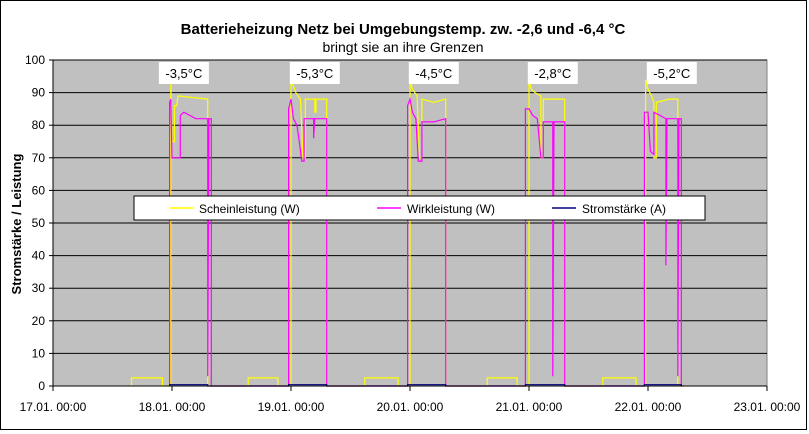  Describe the element at coordinates (39, 223) in the screenshot. I see `y-tick-label: 50` at that location.